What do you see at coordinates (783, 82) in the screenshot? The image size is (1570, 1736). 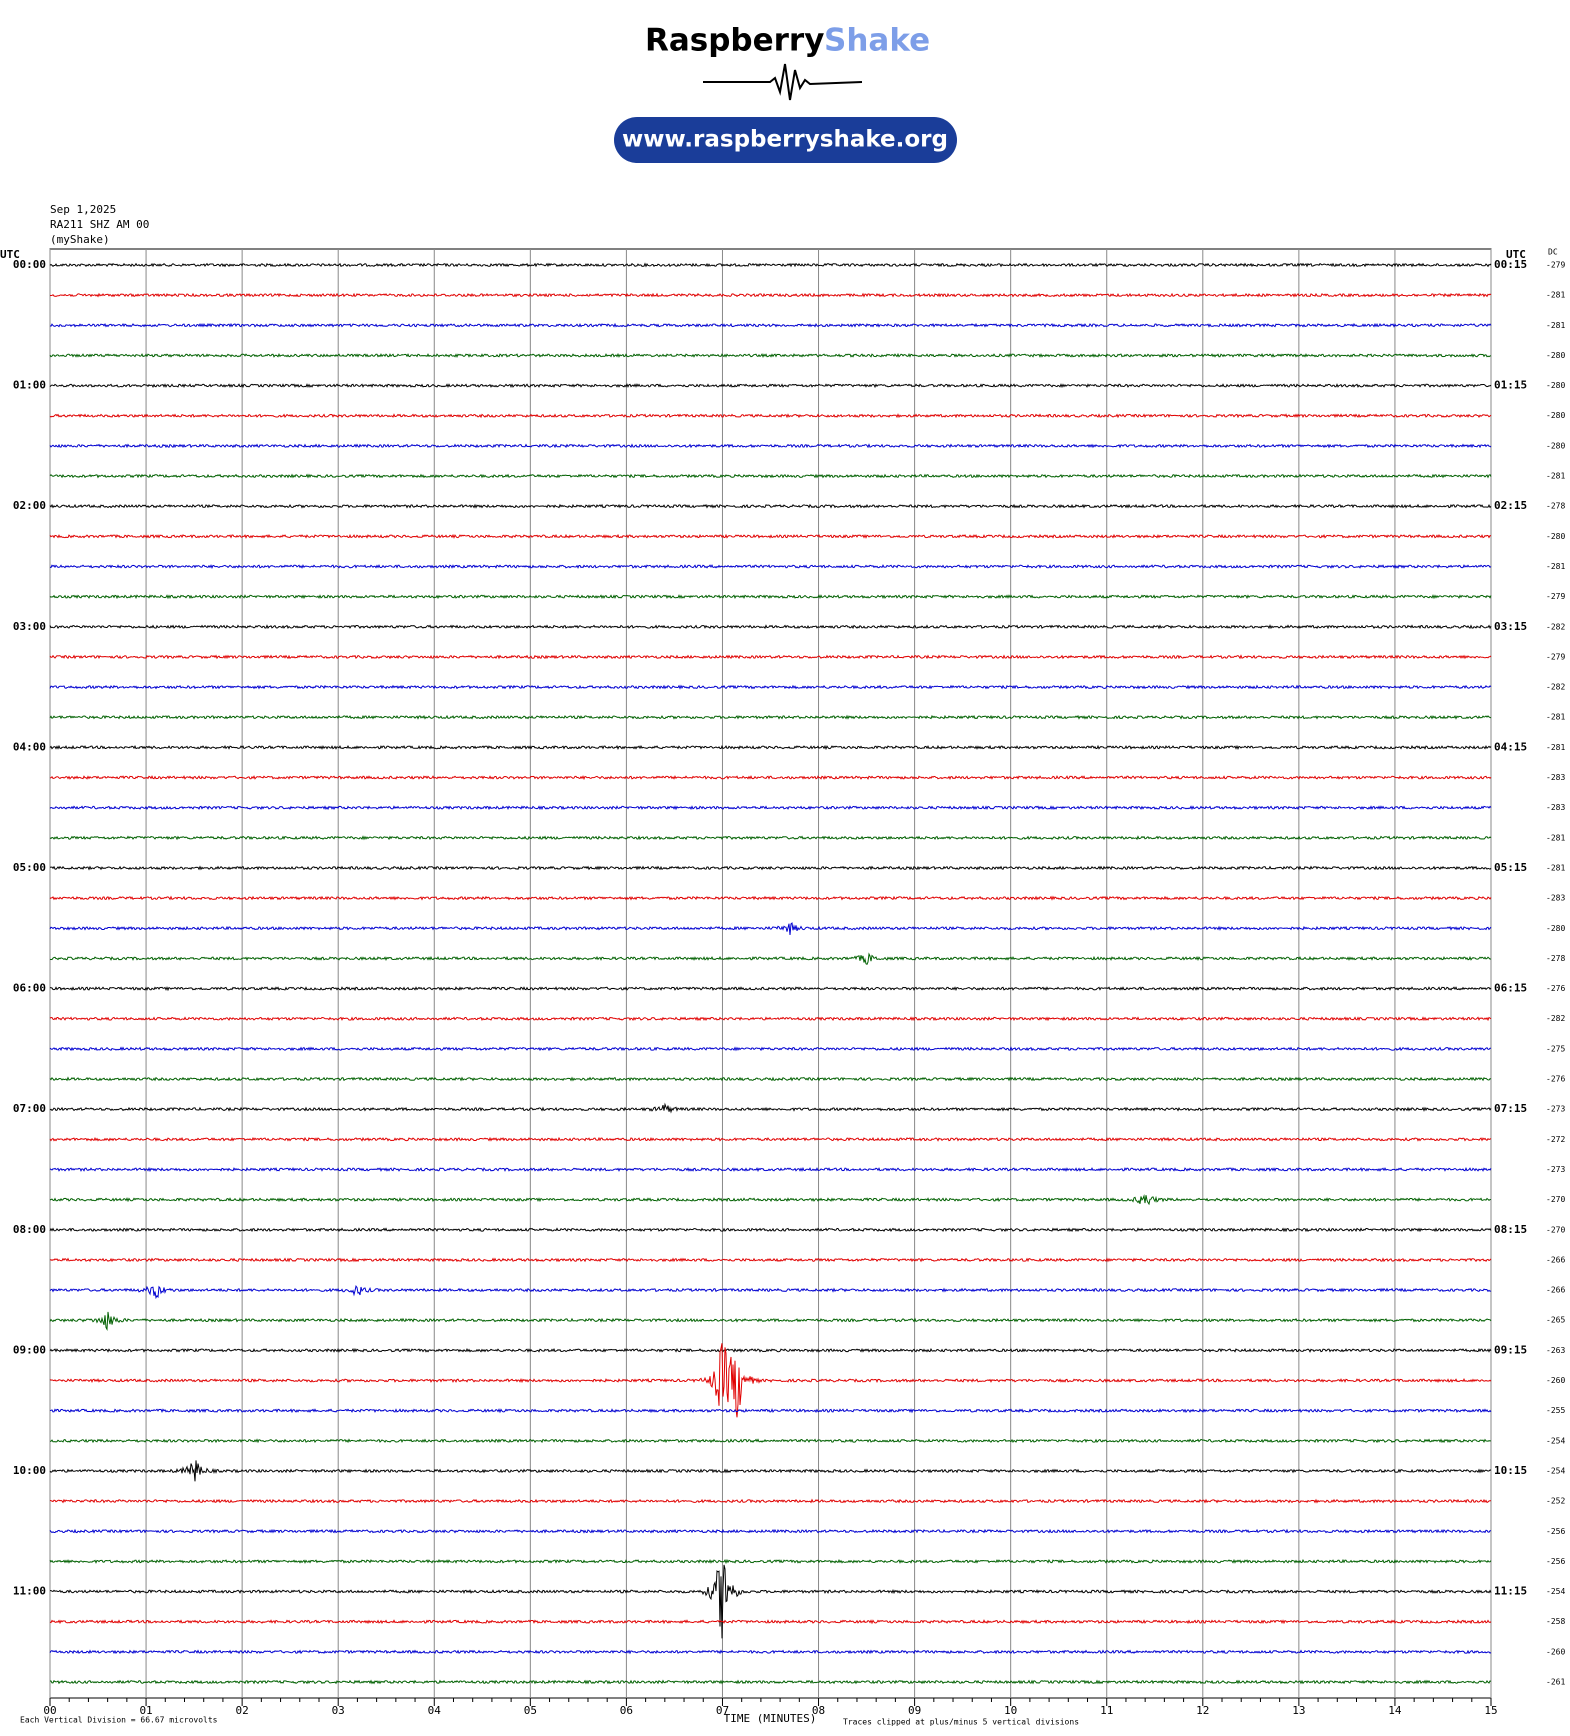 I see `logo-wave` at bounding box center [783, 82].